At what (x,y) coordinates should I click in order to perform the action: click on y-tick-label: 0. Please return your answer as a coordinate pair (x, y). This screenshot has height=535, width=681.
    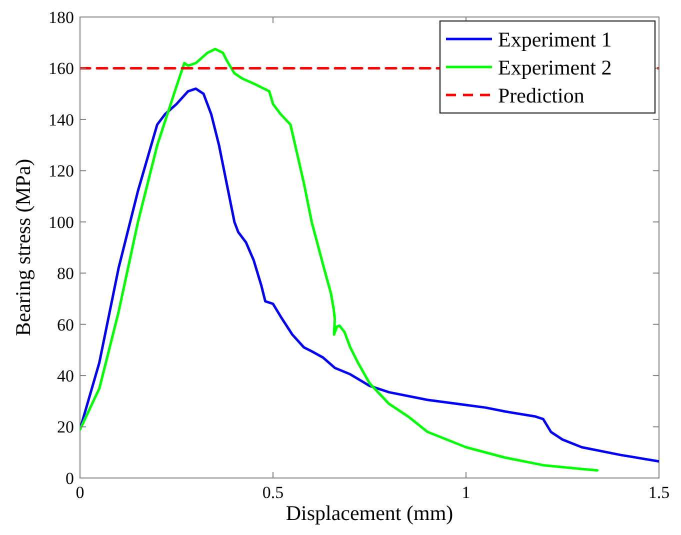
    Looking at the image, I should click on (70, 478).